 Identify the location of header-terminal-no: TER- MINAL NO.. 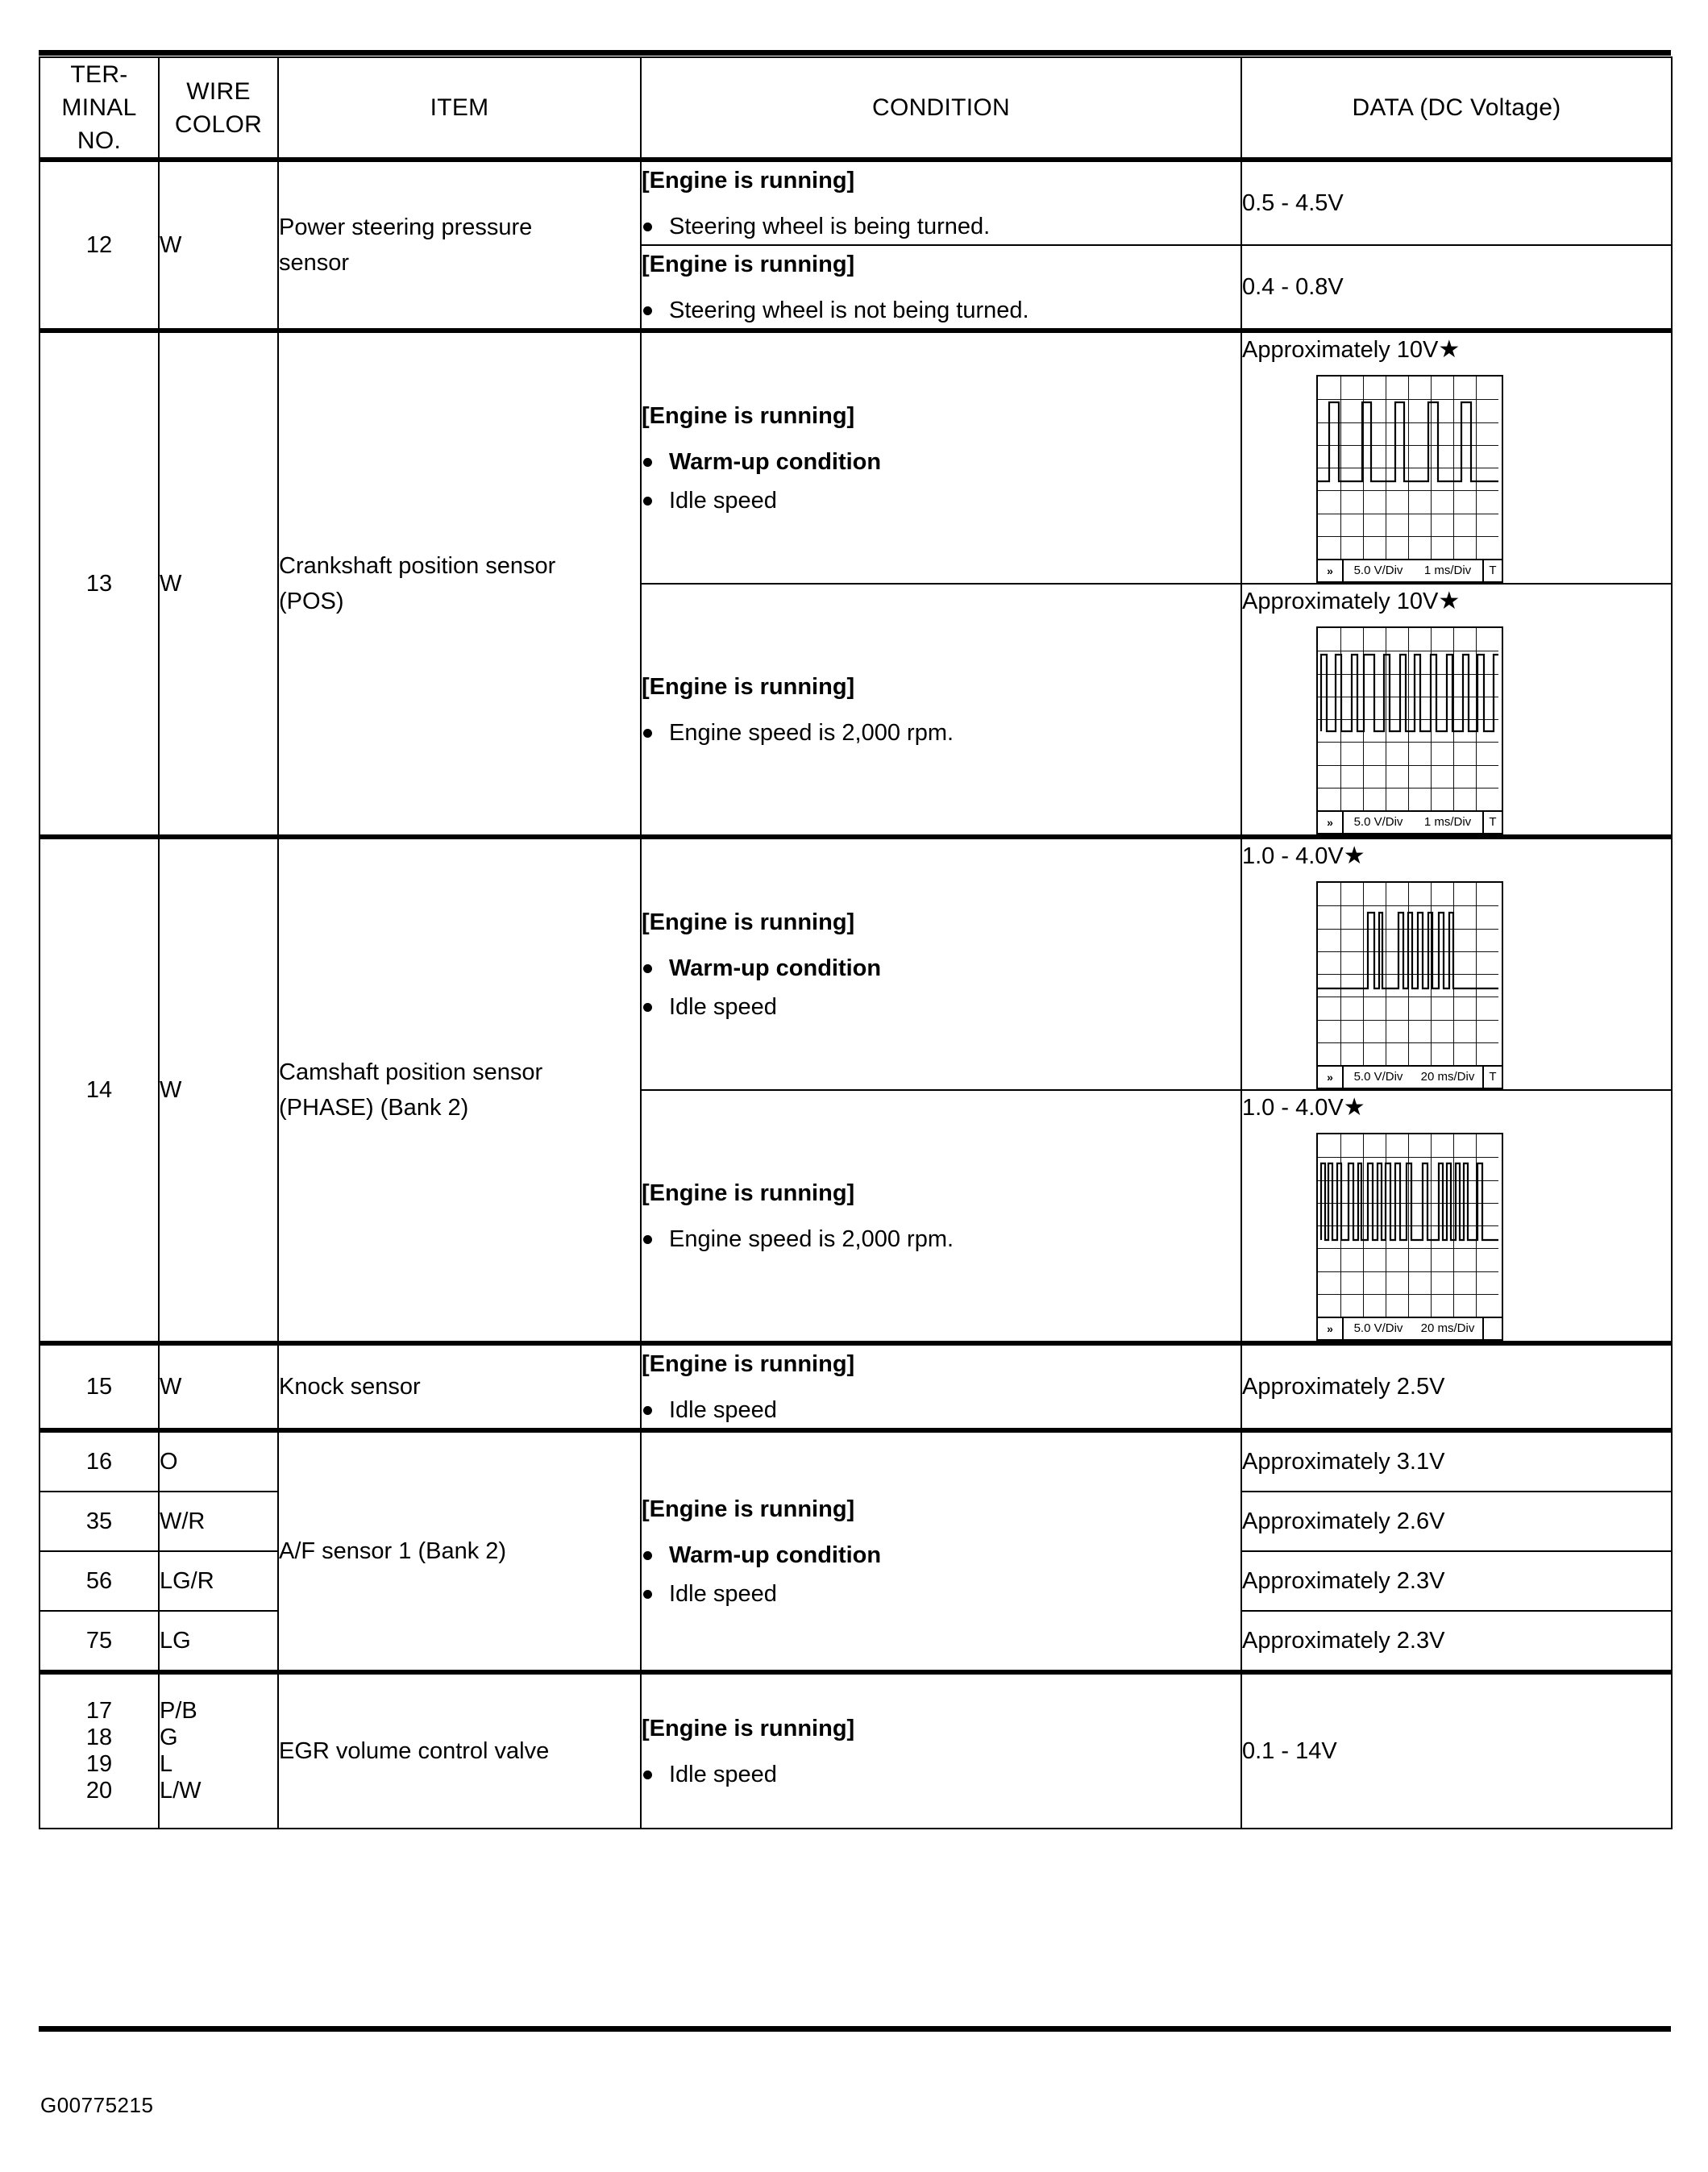
(100, 109).